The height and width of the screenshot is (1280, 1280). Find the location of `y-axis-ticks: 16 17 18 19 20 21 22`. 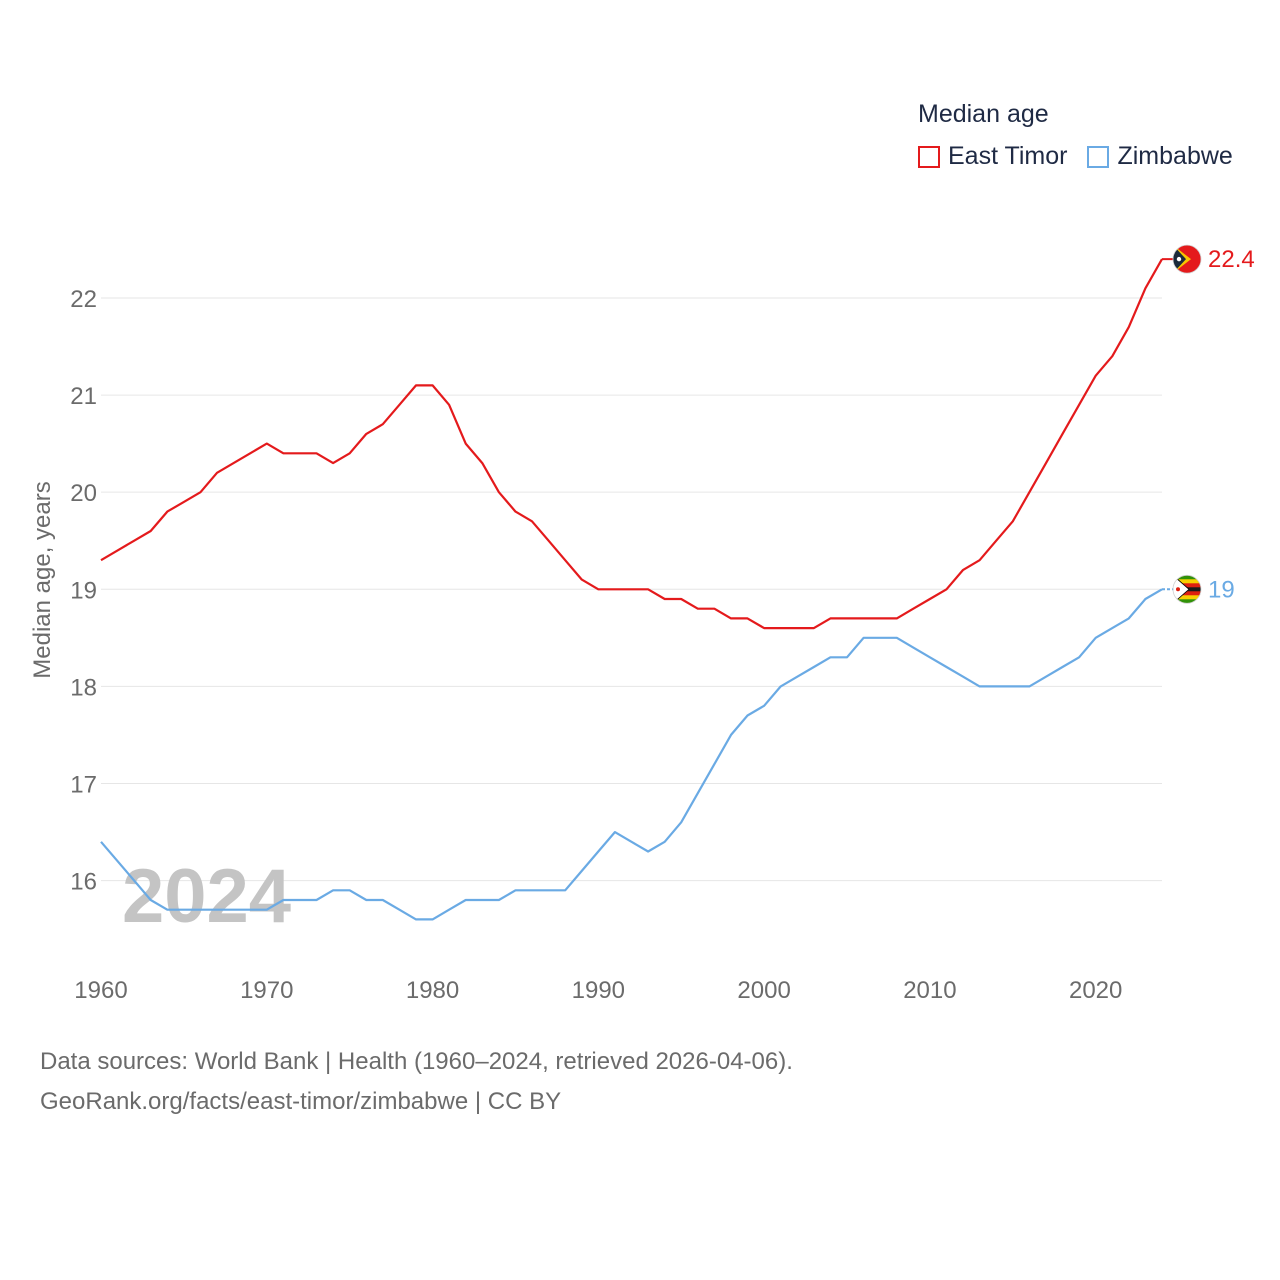

y-axis-ticks: 16 17 18 19 20 21 22 is located at coordinates (83, 591).